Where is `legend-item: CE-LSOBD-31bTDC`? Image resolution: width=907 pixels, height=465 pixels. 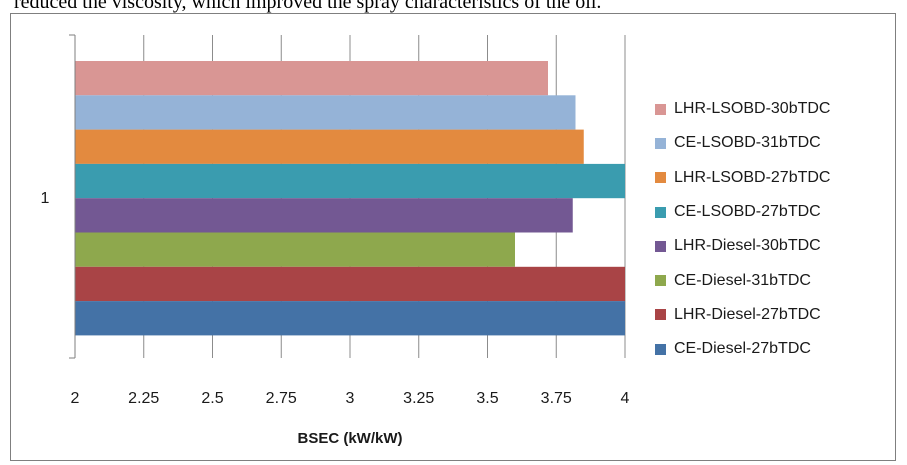
legend-item: CE-LSOBD-31bTDC is located at coordinates (777, 143).